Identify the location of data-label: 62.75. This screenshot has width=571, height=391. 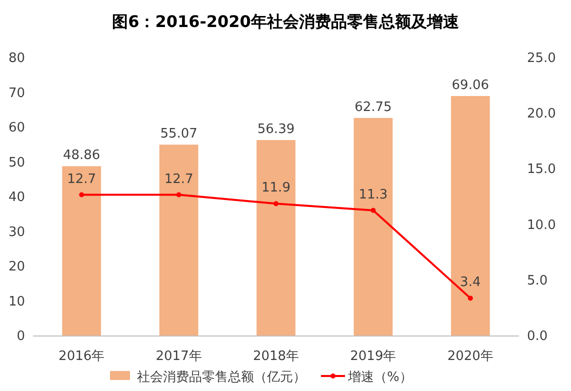
(373, 107).